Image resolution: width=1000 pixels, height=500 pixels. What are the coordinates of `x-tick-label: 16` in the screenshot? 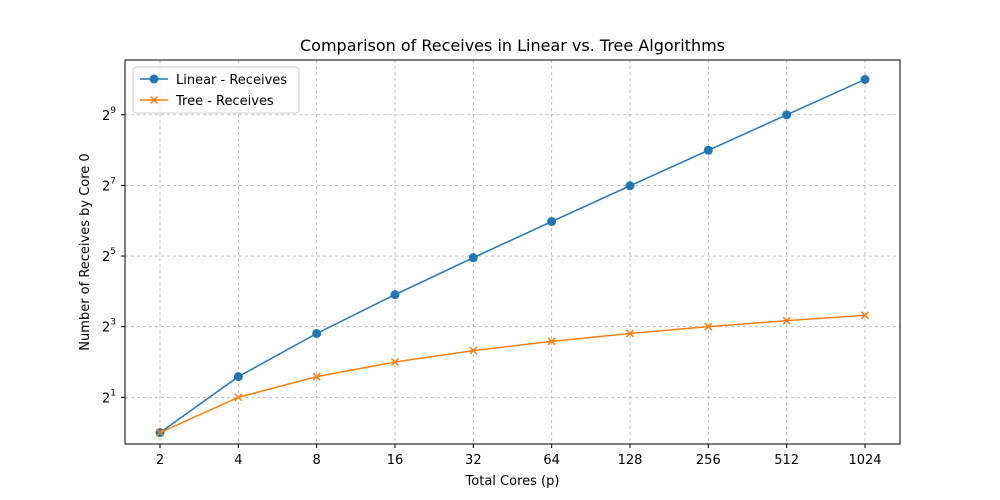 It's located at (395, 460).